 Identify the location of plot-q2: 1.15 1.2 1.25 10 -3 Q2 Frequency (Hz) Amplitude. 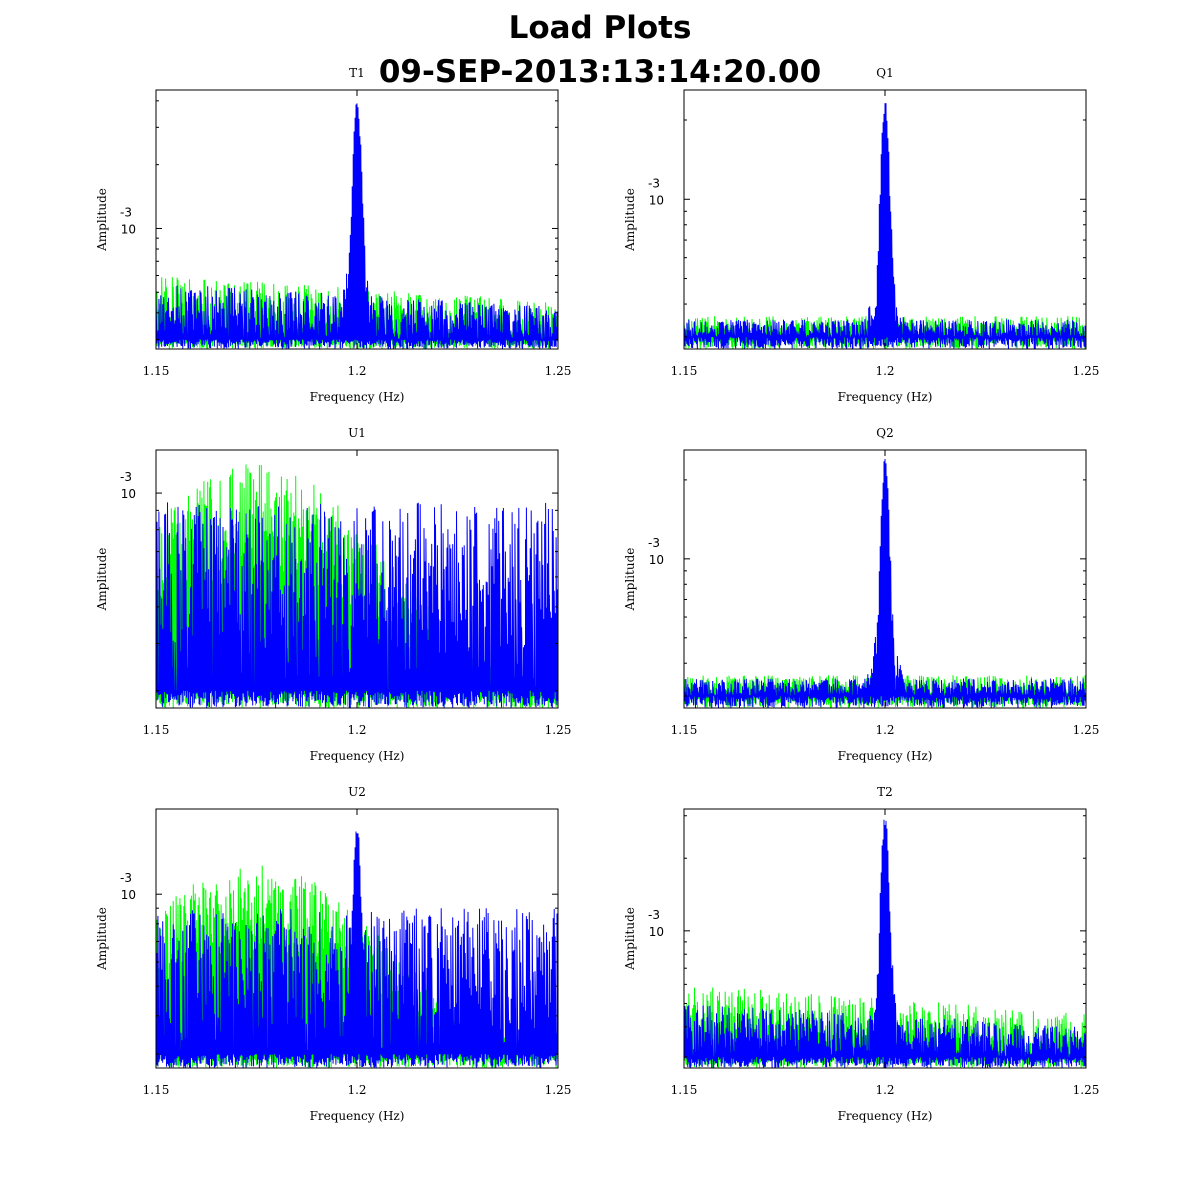
(861, 594).